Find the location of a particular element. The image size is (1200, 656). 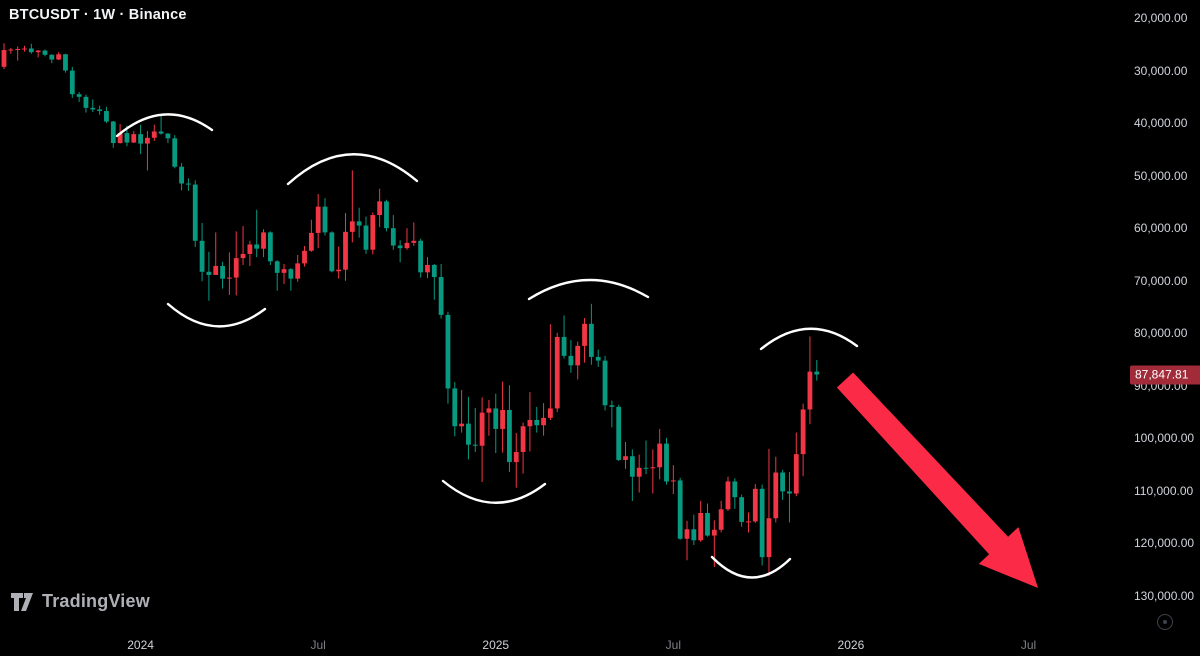

time-tick-label: 2026 is located at coordinates (851, 645).